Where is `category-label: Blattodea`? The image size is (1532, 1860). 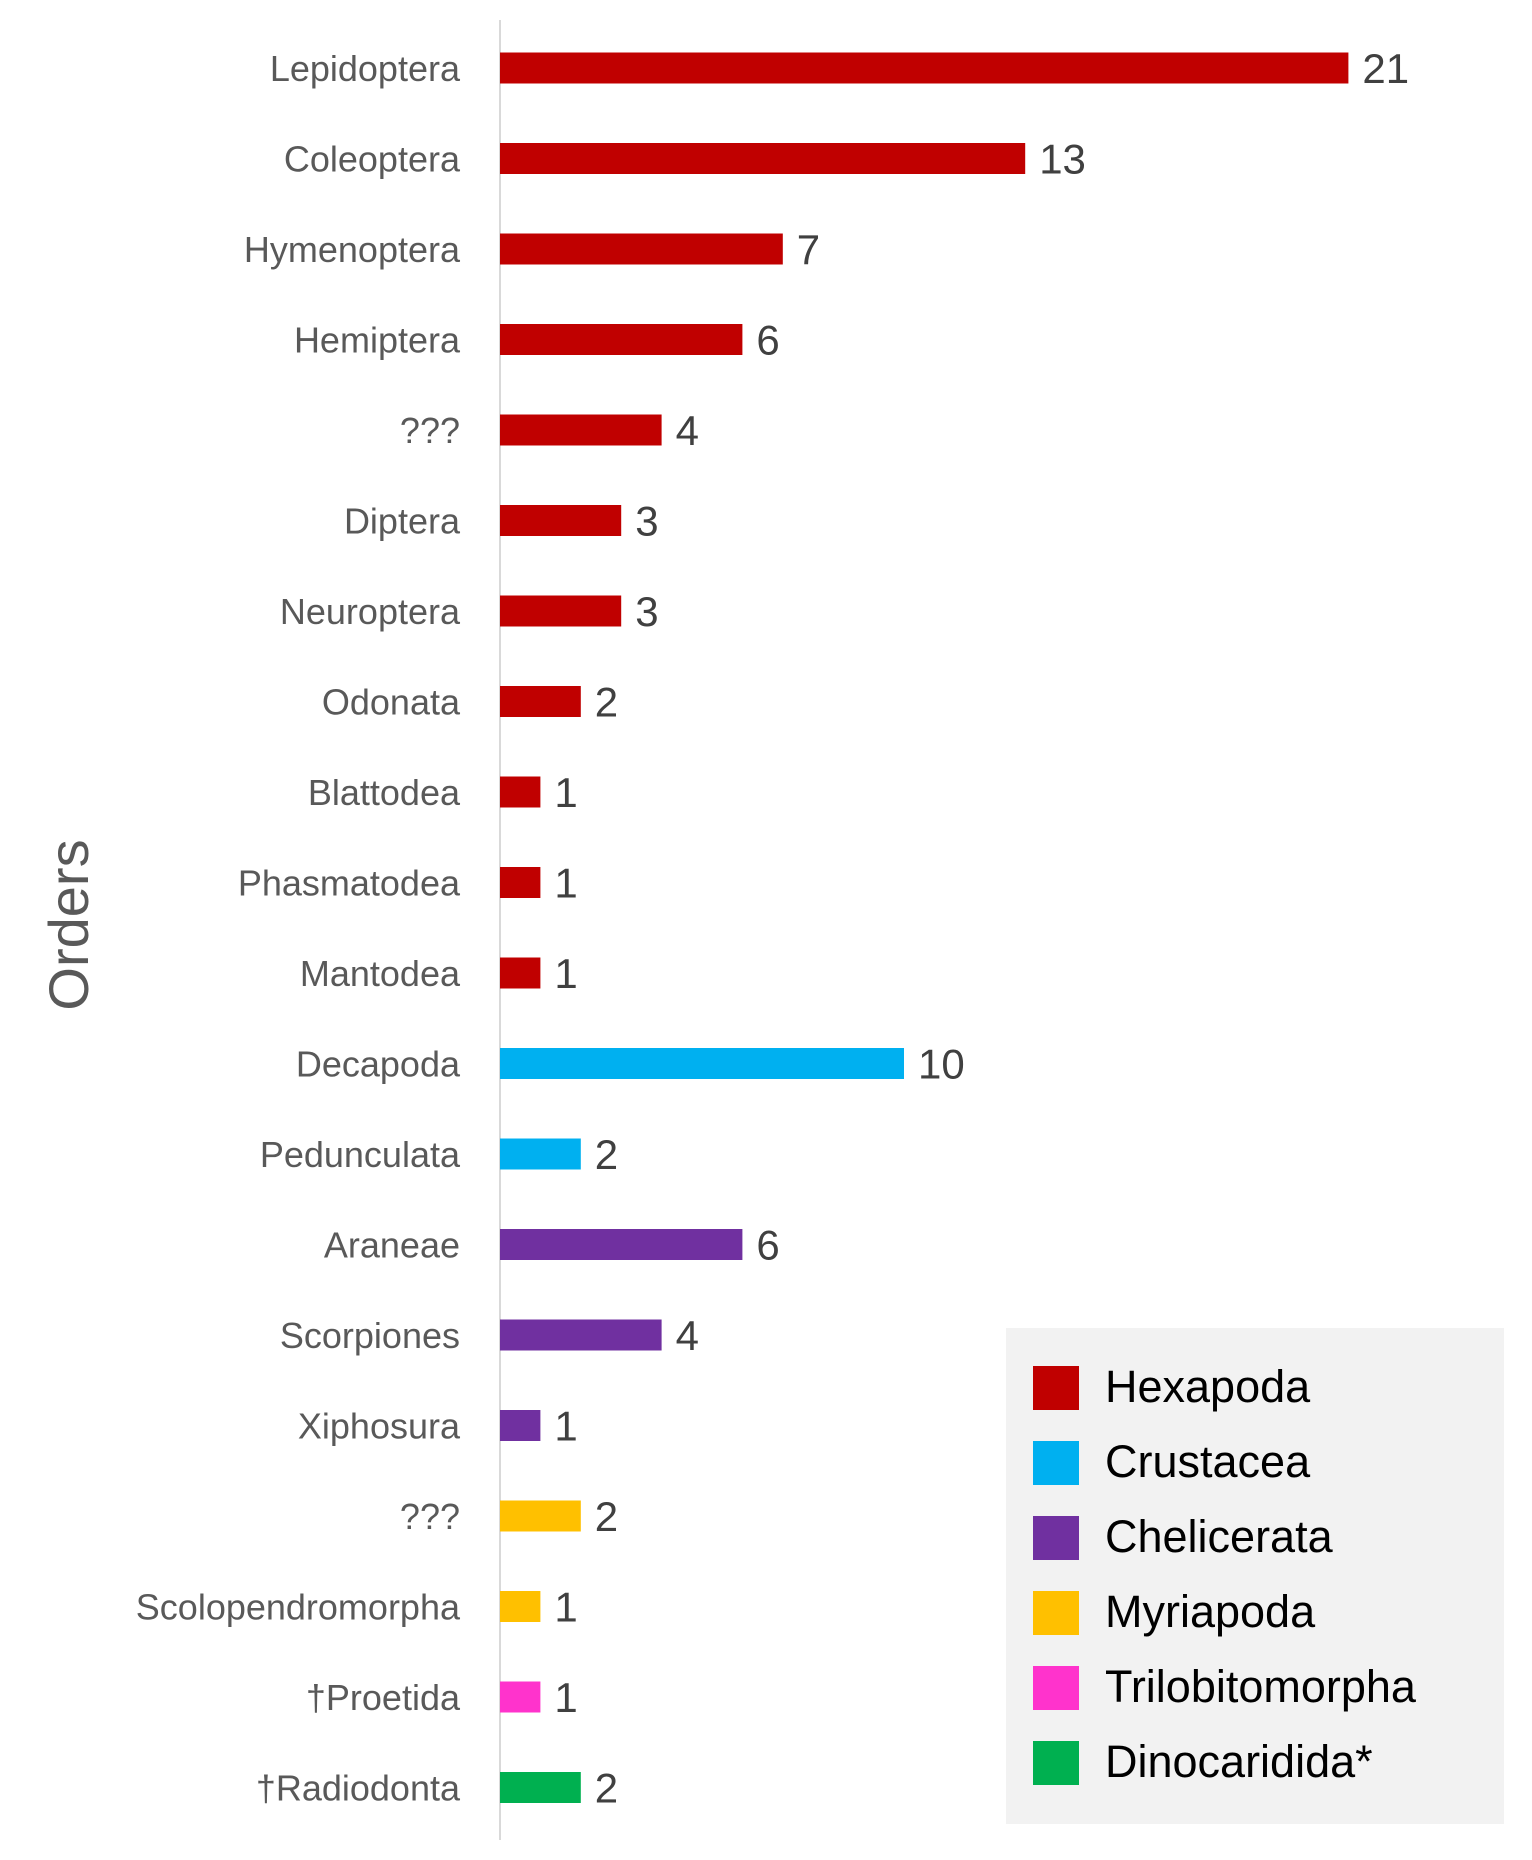
category-label: Blattodea is located at coordinates (384, 792).